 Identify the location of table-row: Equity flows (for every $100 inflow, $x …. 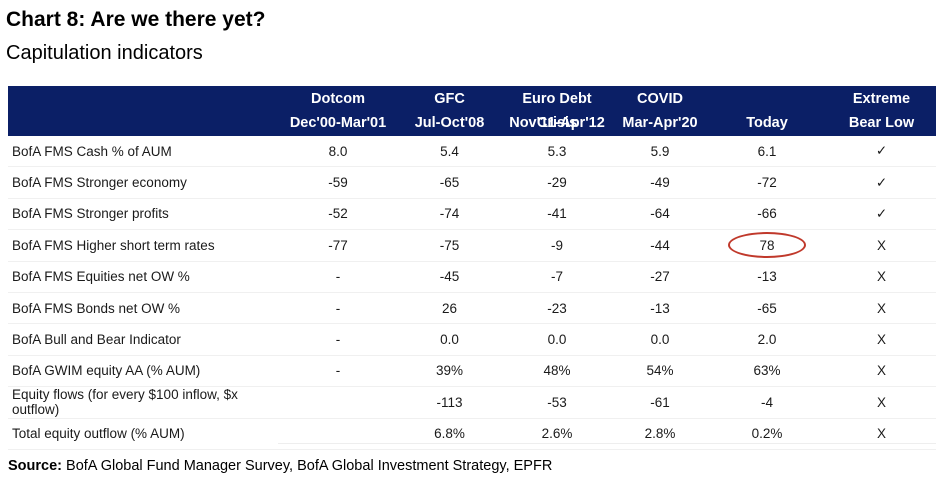
(472, 403).